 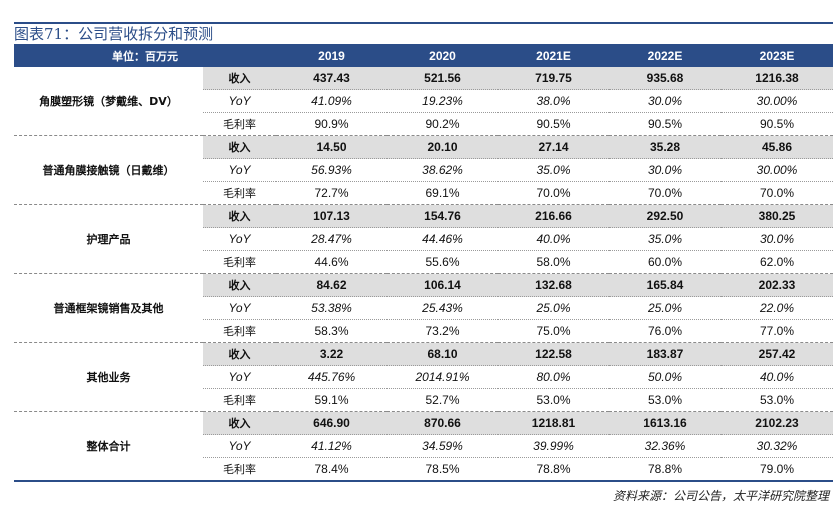 What do you see at coordinates (720, 496) in the screenshot?
I see `source-note: 资料来源：公司公告，太平洋研究院整理` at bounding box center [720, 496].